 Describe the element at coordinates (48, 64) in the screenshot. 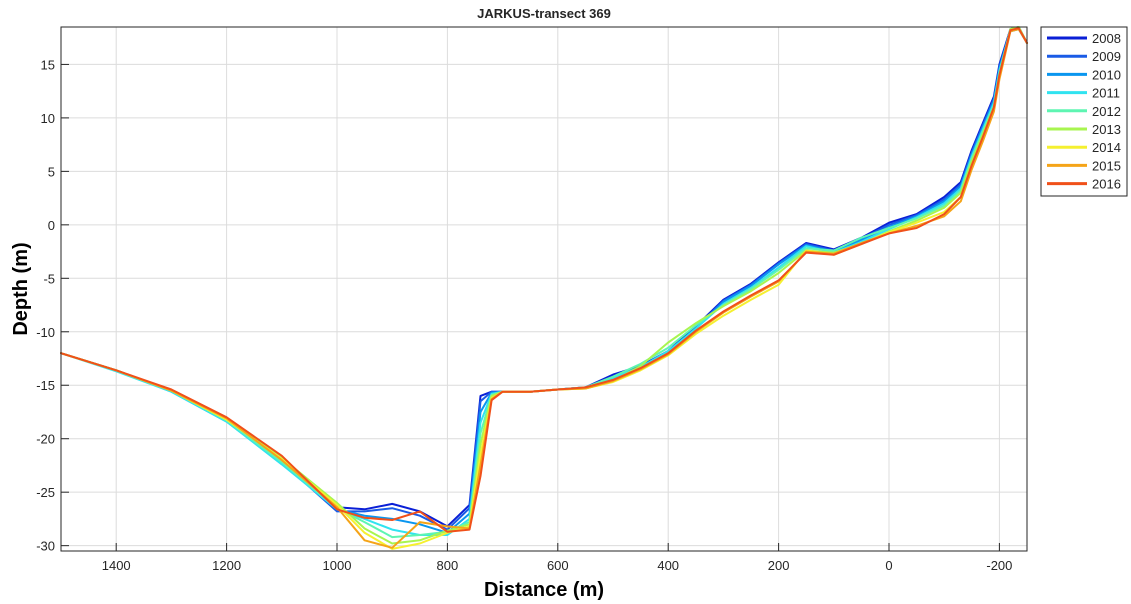

I see `y-tick-label: 15` at that location.